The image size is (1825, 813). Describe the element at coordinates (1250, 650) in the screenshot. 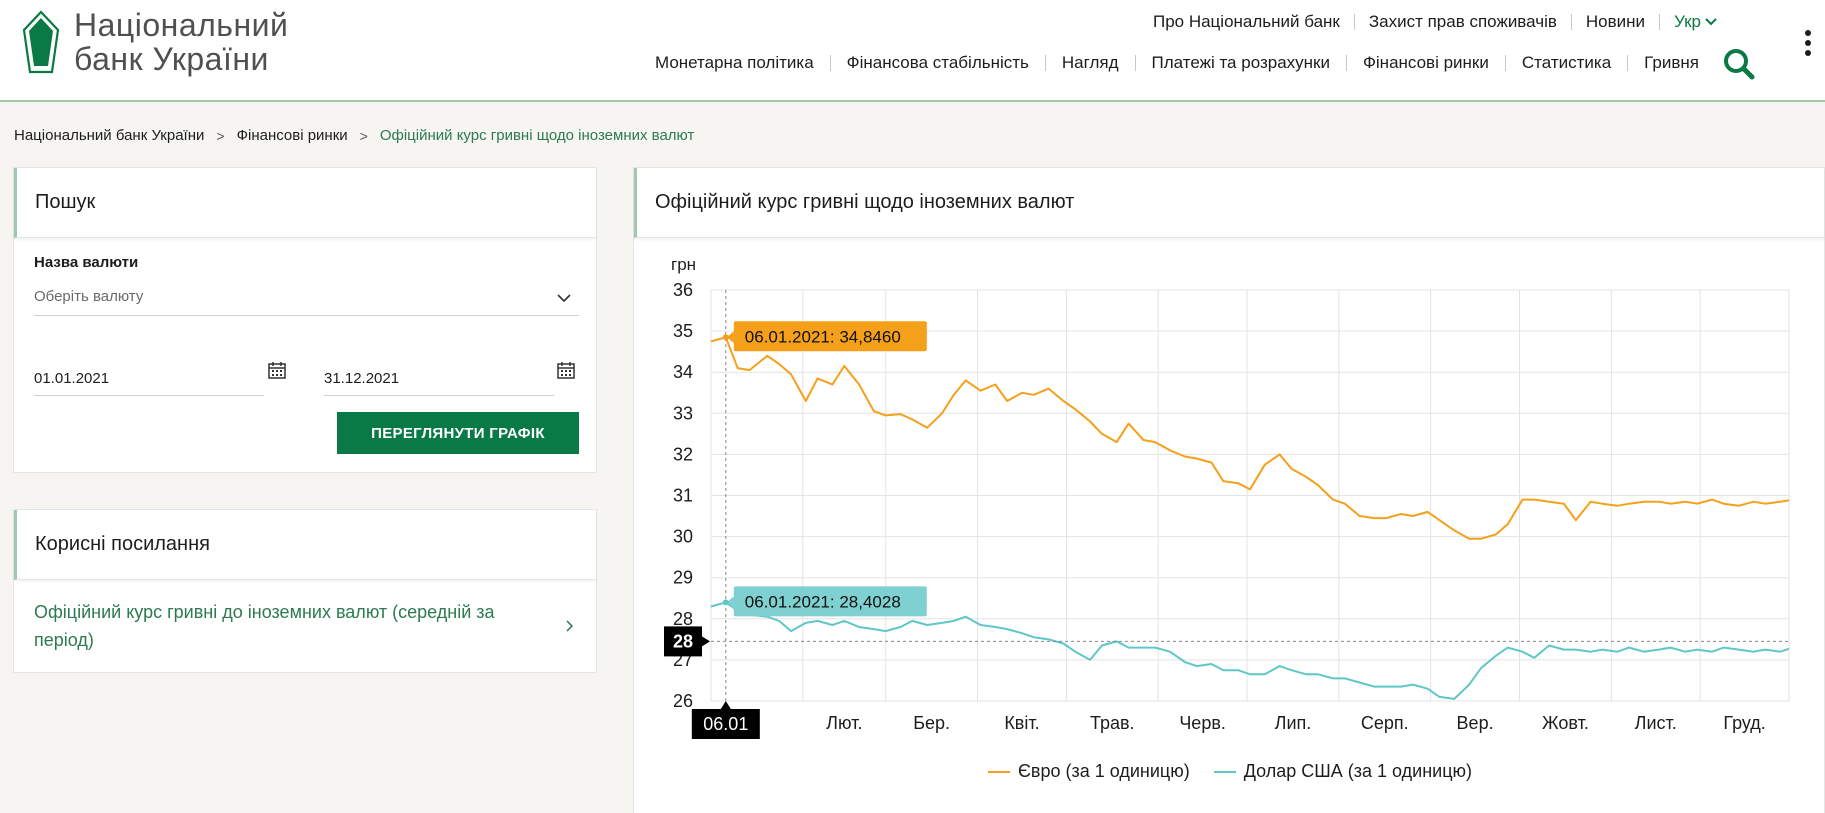

I see `series-line-usd` at that location.